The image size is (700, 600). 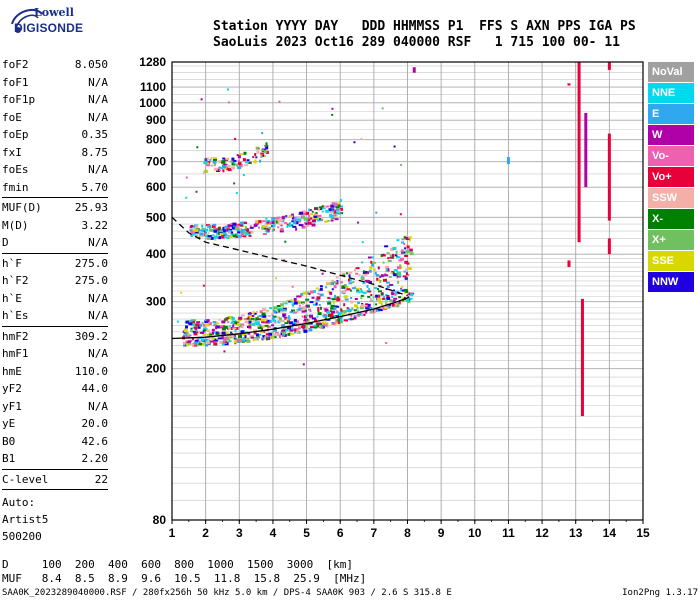 What do you see at coordinates (12, 298) in the screenshot?
I see `param-name: h`E` at bounding box center [12, 298].